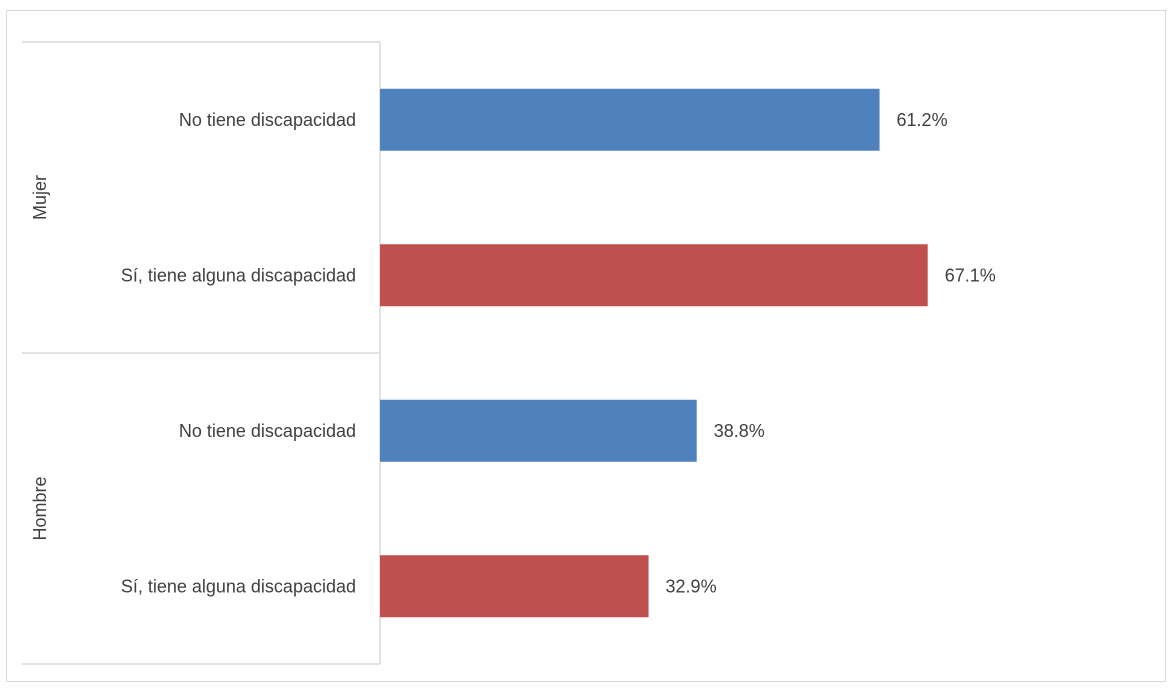 The image size is (1174, 688). Describe the element at coordinates (40, 197) in the screenshot. I see `group-label-0: Mujer` at that location.